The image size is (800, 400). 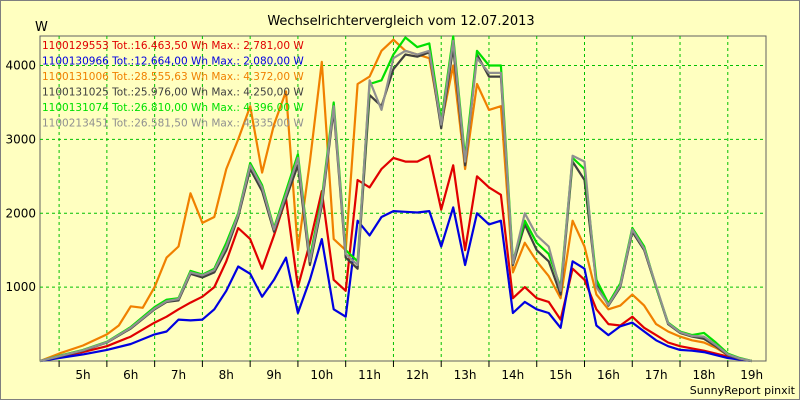 I want to click on footer-credit: SunnyReport pinxit, so click(x=743, y=390).